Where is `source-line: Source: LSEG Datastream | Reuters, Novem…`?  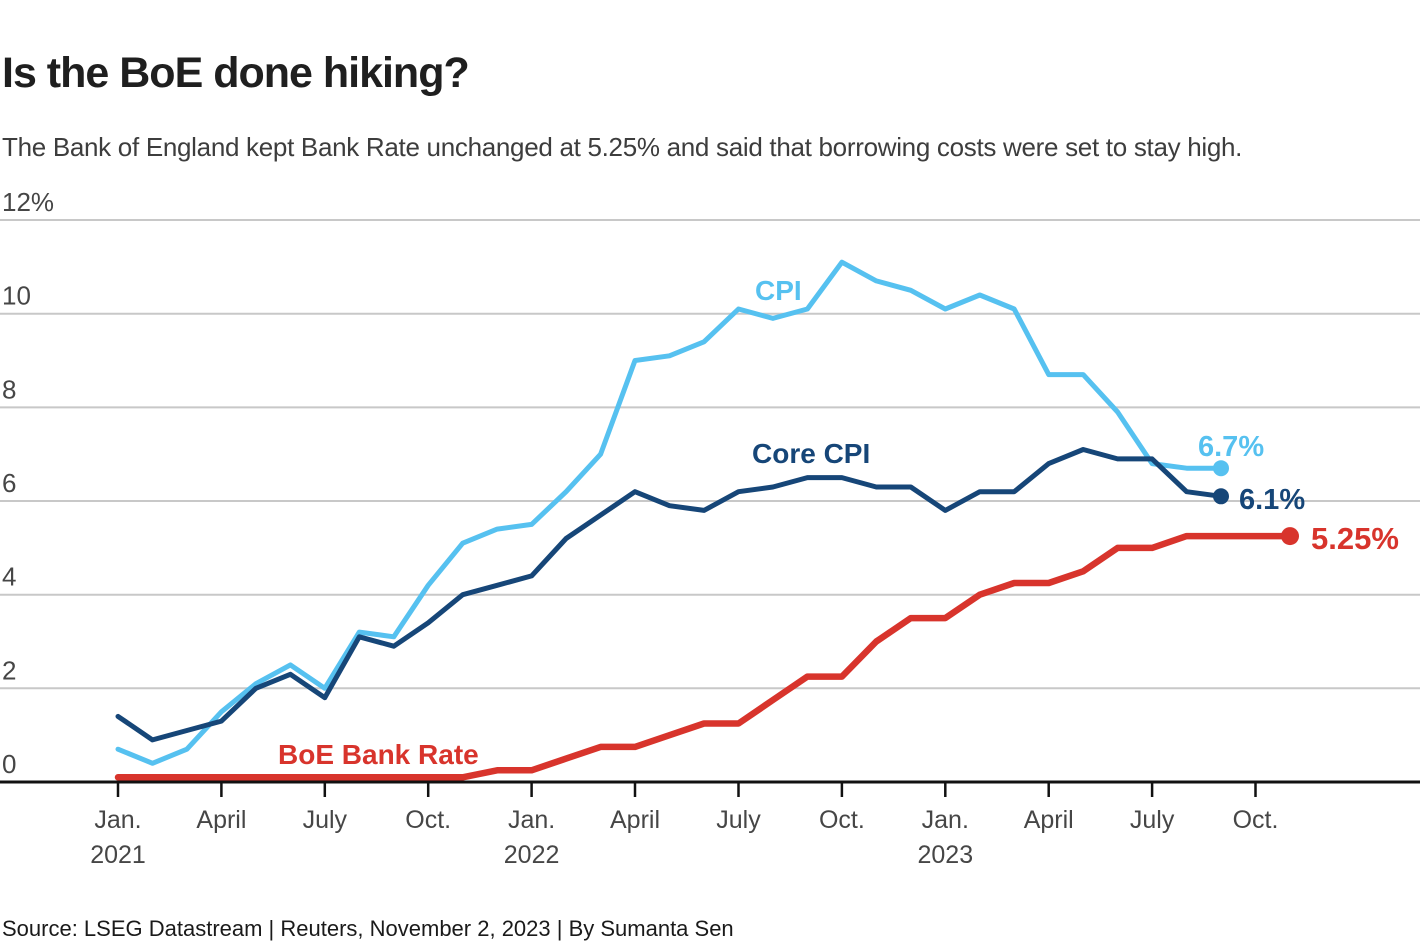
source-line: Source: LSEG Datastream | Reuters, Novem… is located at coordinates (368, 928).